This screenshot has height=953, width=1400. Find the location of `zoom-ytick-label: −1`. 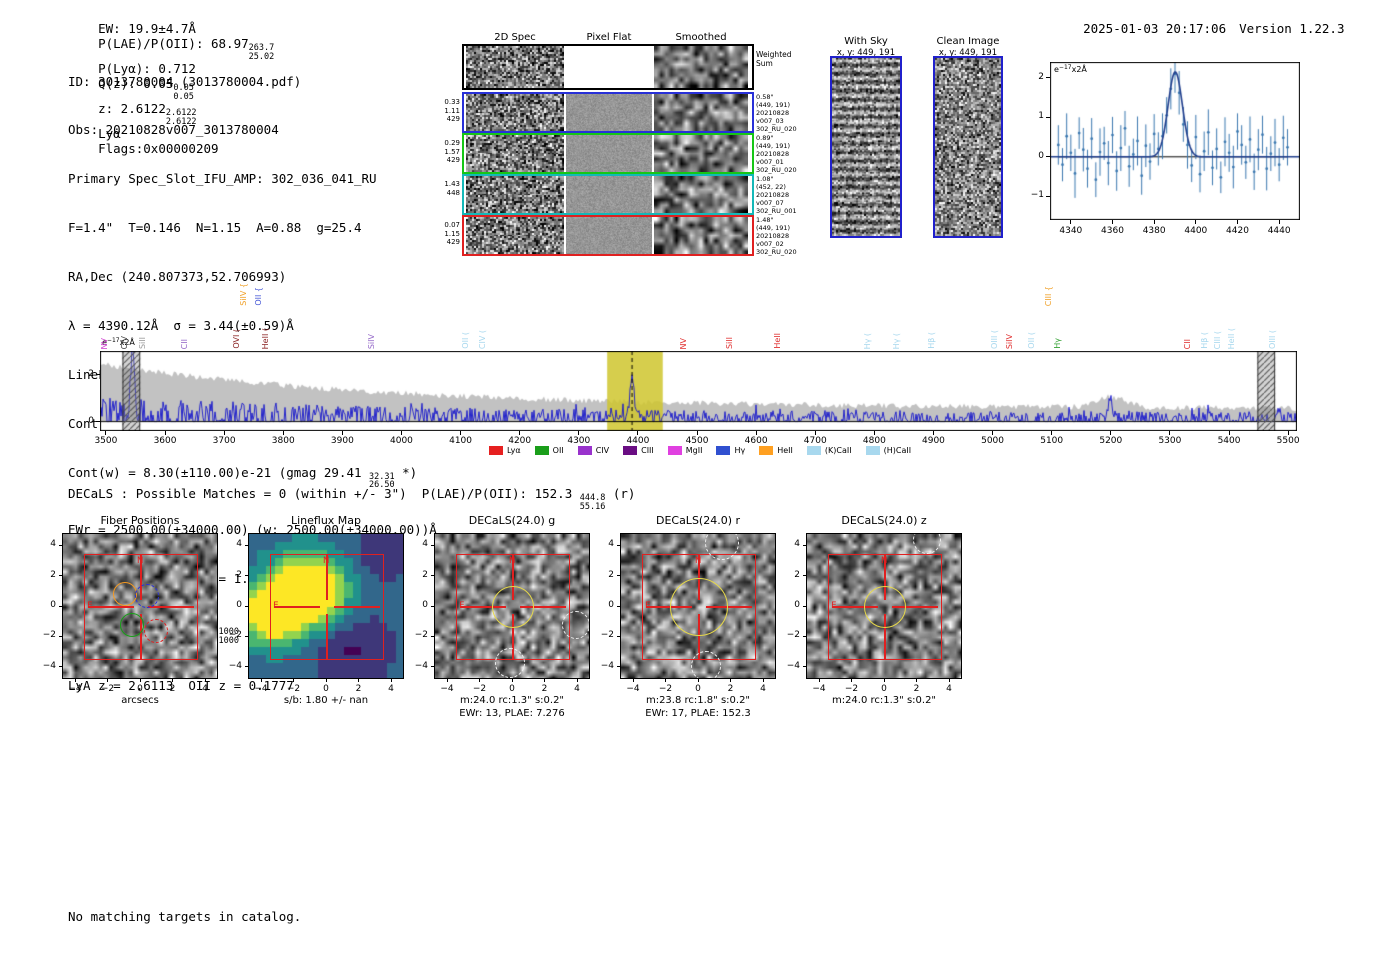

zoom-ytick-label: −1 is located at coordinates (1037, 195).